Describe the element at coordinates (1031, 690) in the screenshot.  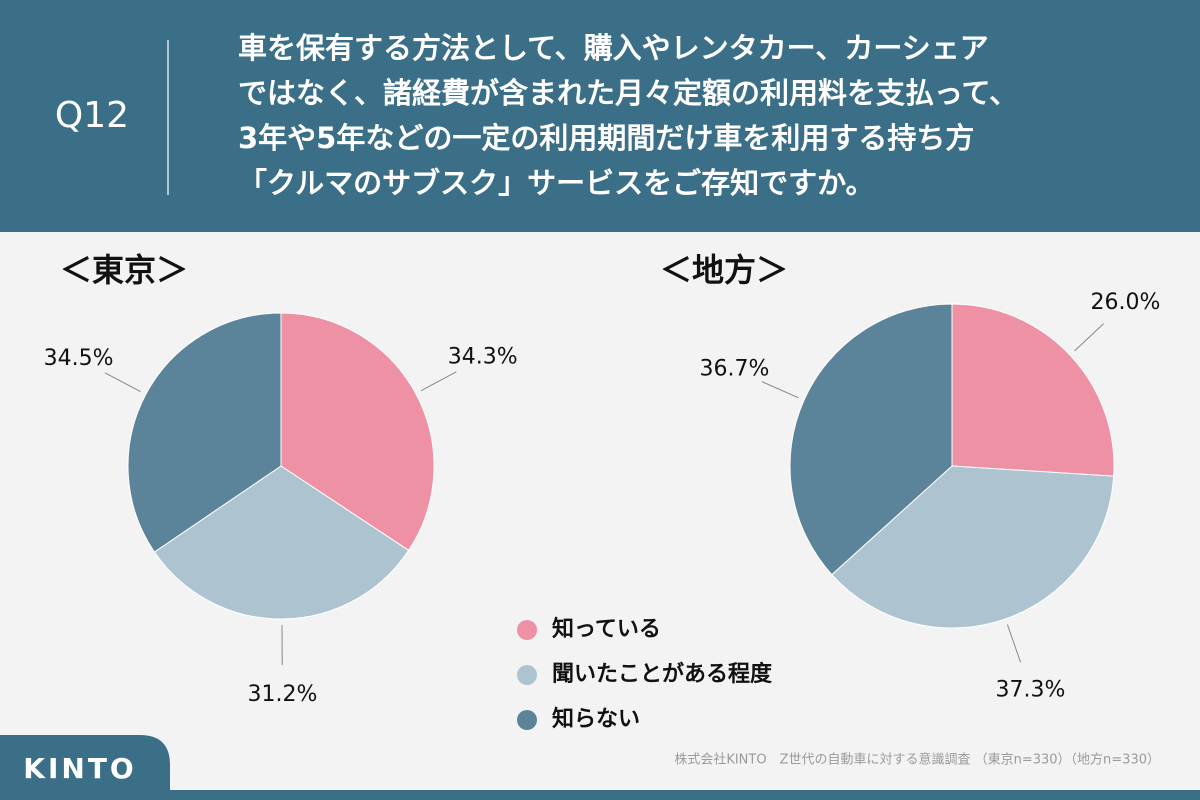
I see `data-label: 37.3%` at that location.